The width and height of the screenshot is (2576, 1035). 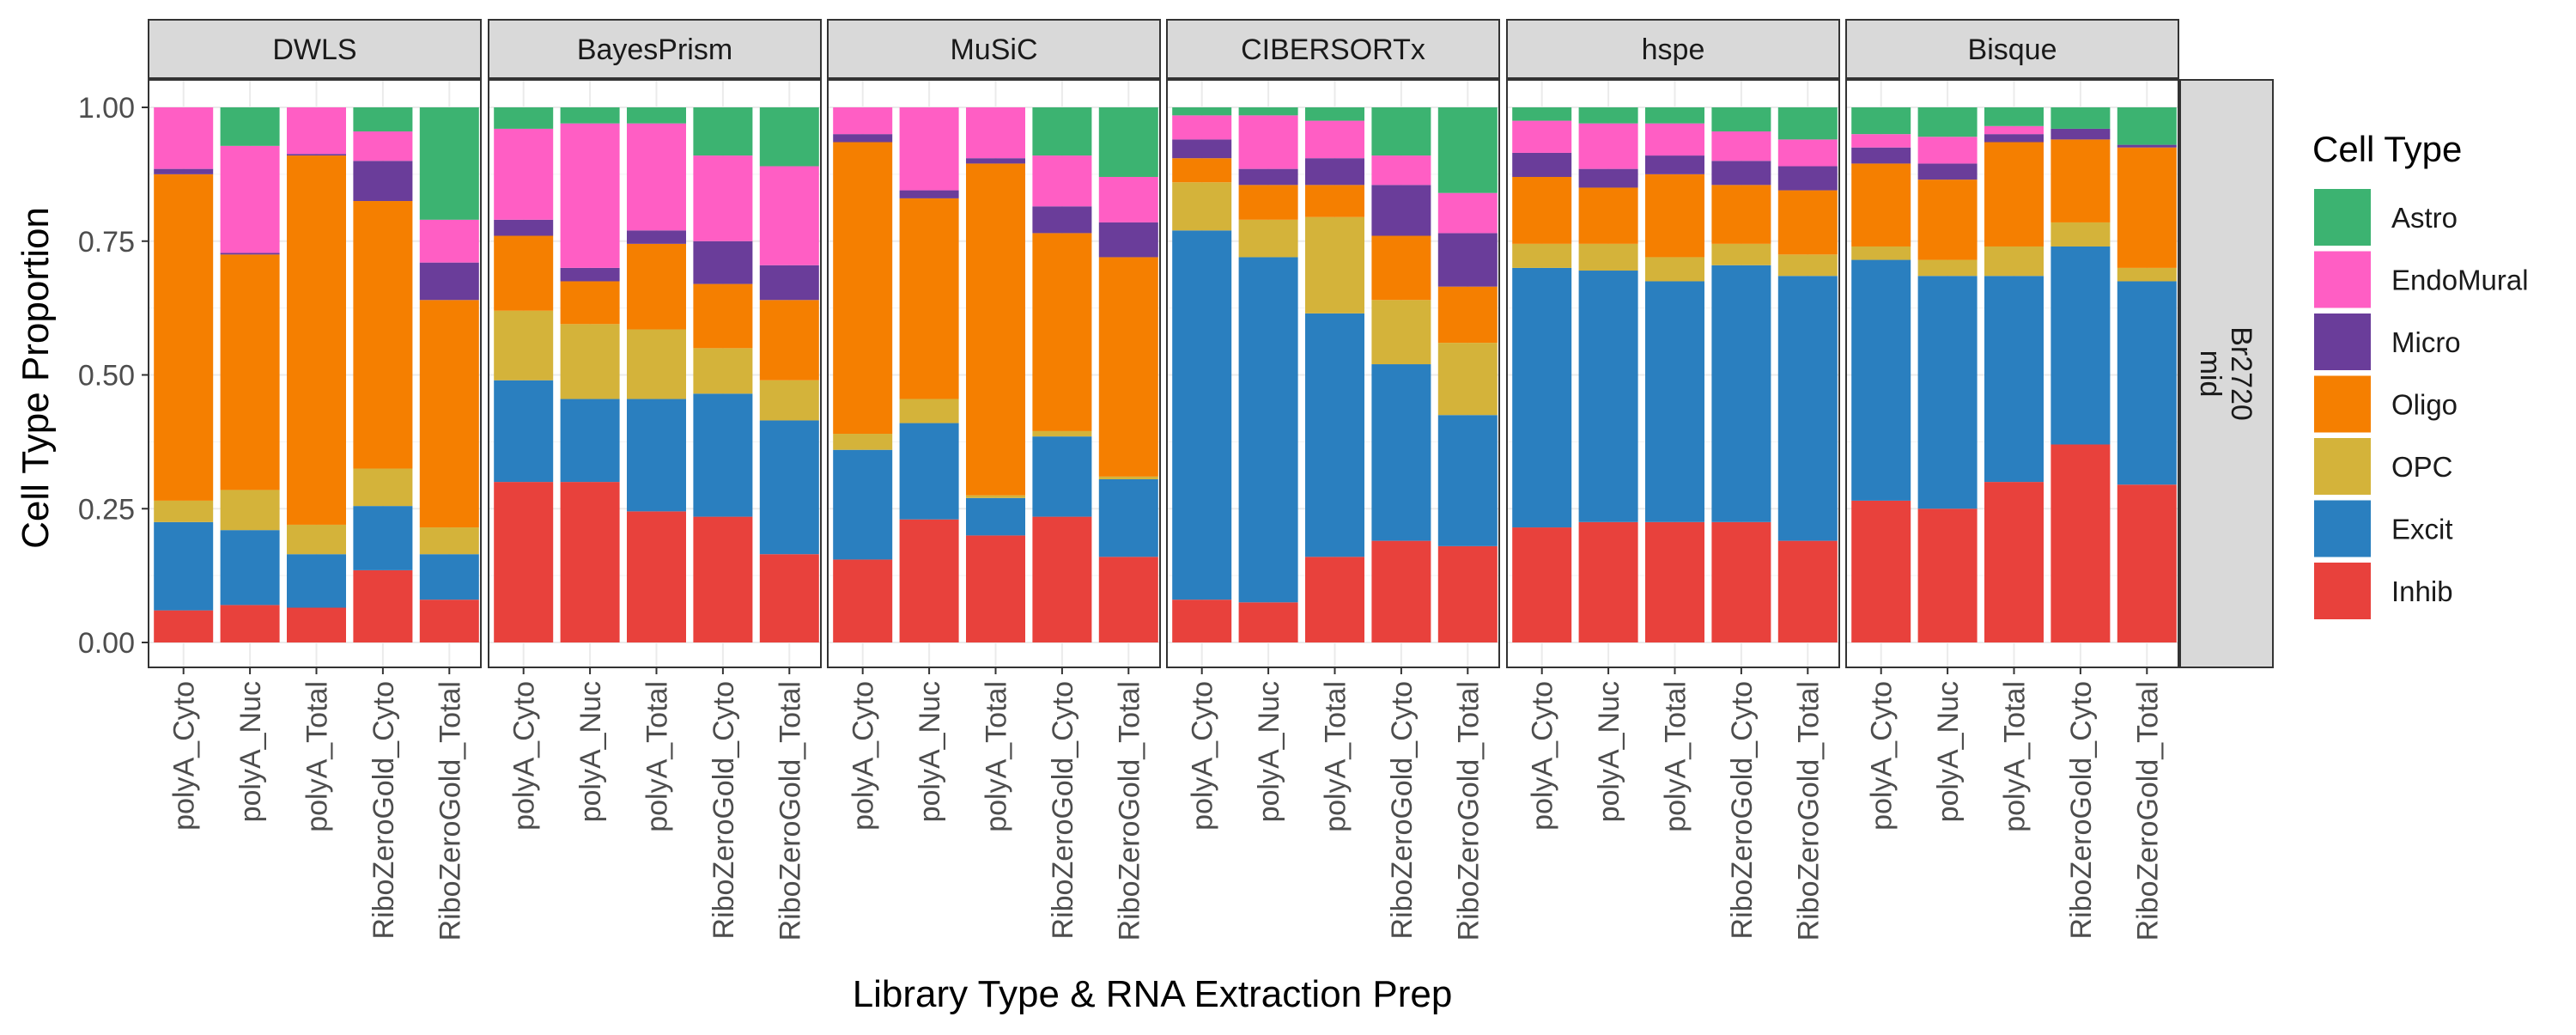 I want to click on y-tick-label: 0.75, so click(x=106, y=242).